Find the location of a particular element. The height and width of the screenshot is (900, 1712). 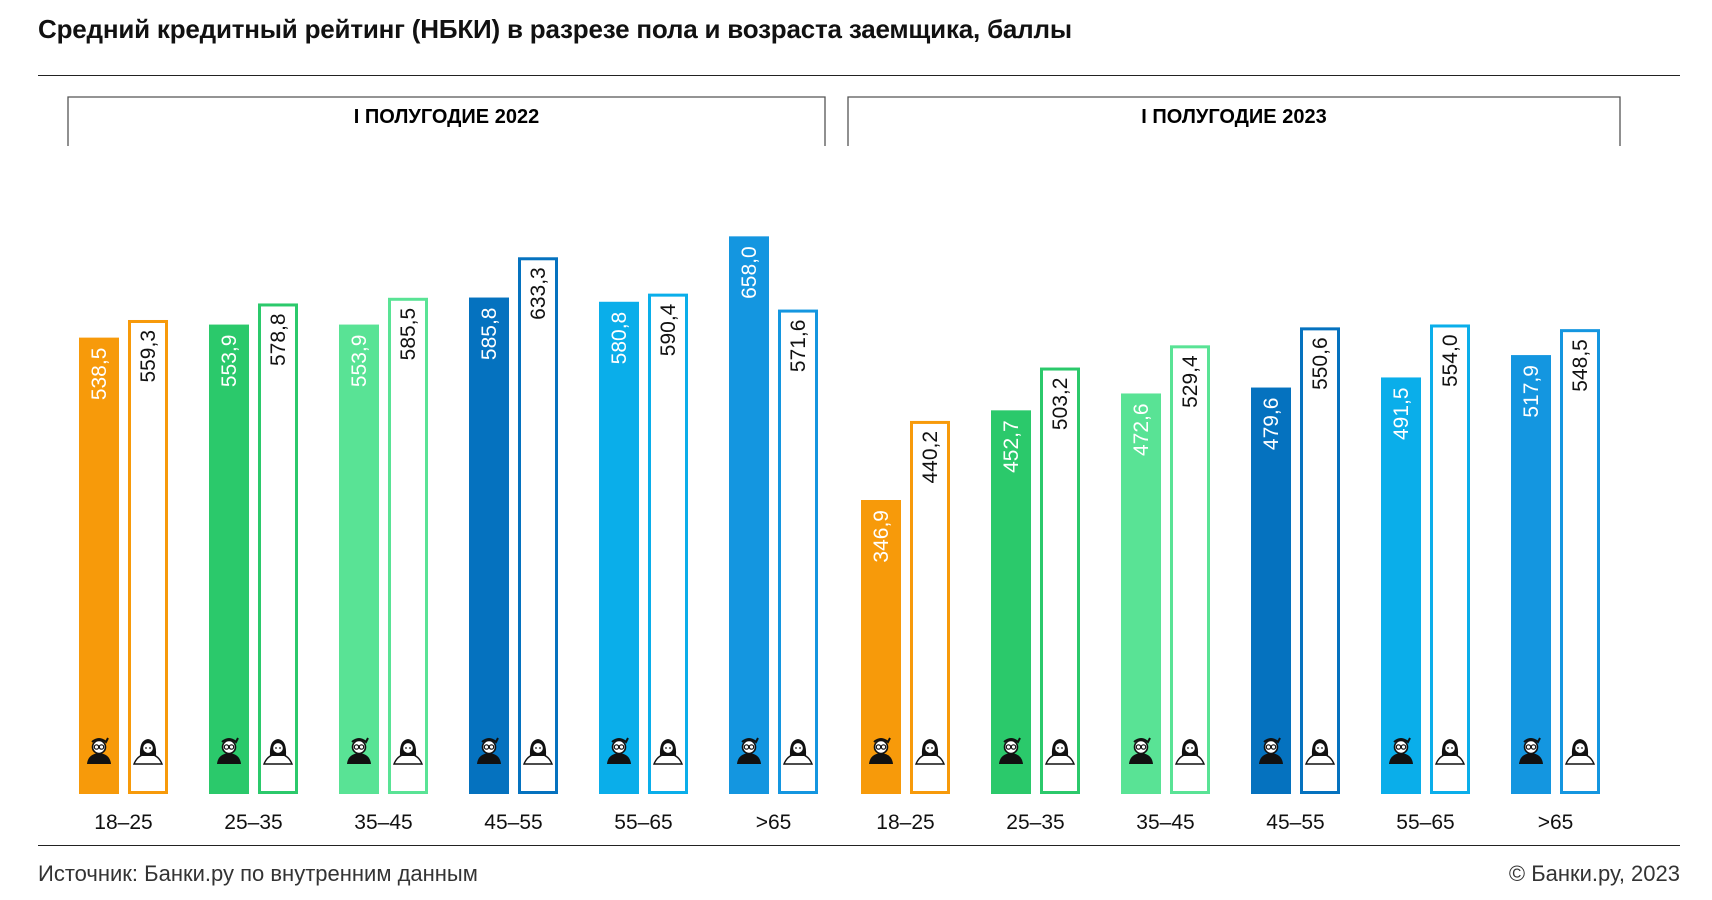

bar-value-label: 548,5 is located at coordinates (1580, 365).